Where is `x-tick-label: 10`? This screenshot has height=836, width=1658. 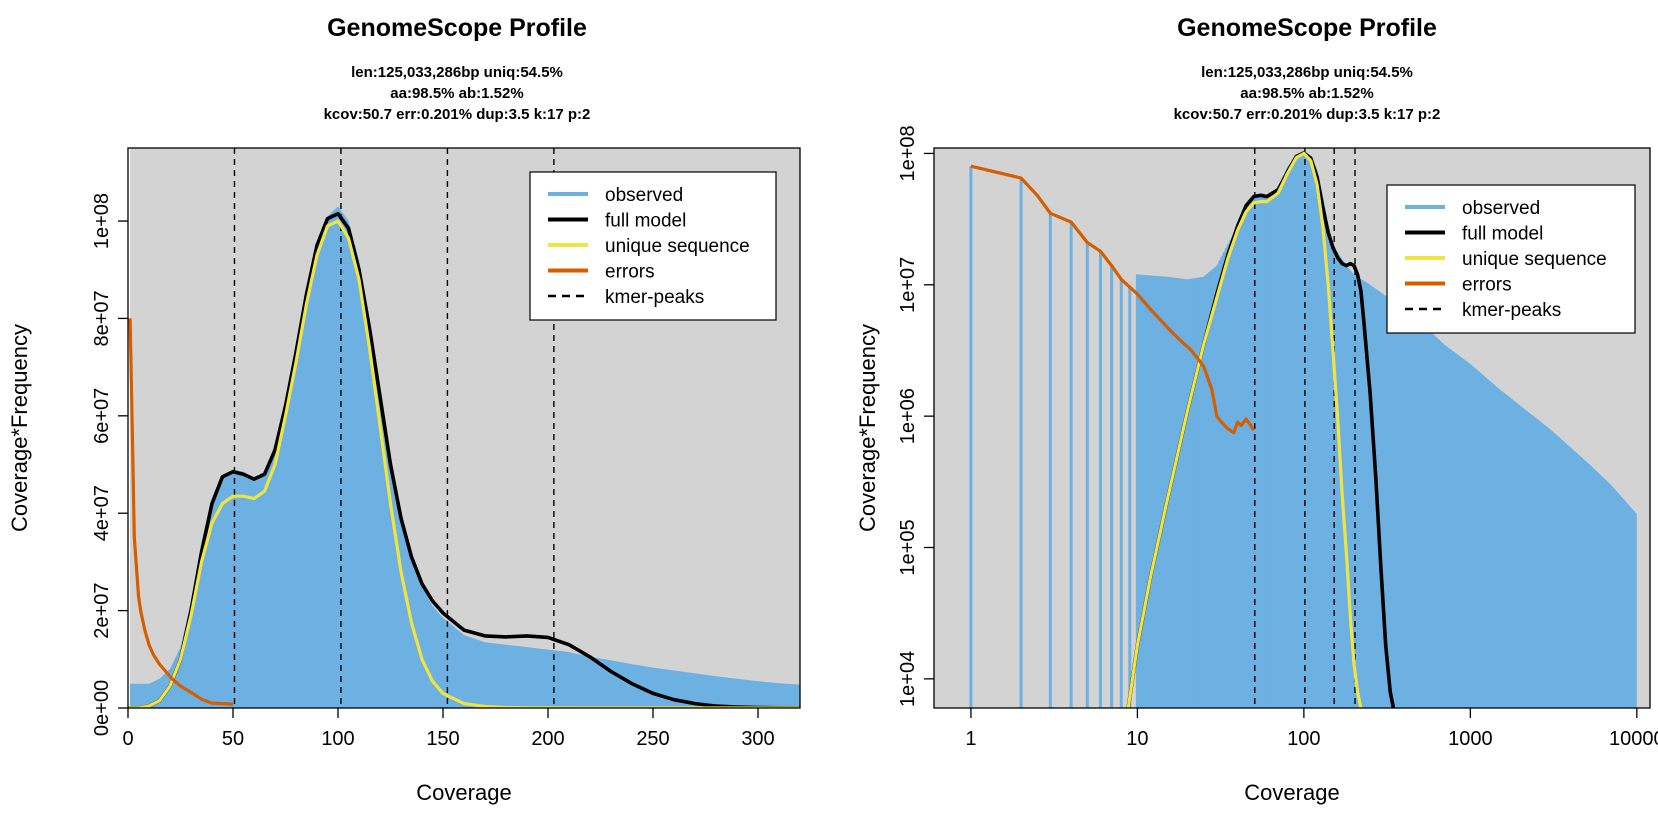 x-tick-label: 10 is located at coordinates (1137, 739).